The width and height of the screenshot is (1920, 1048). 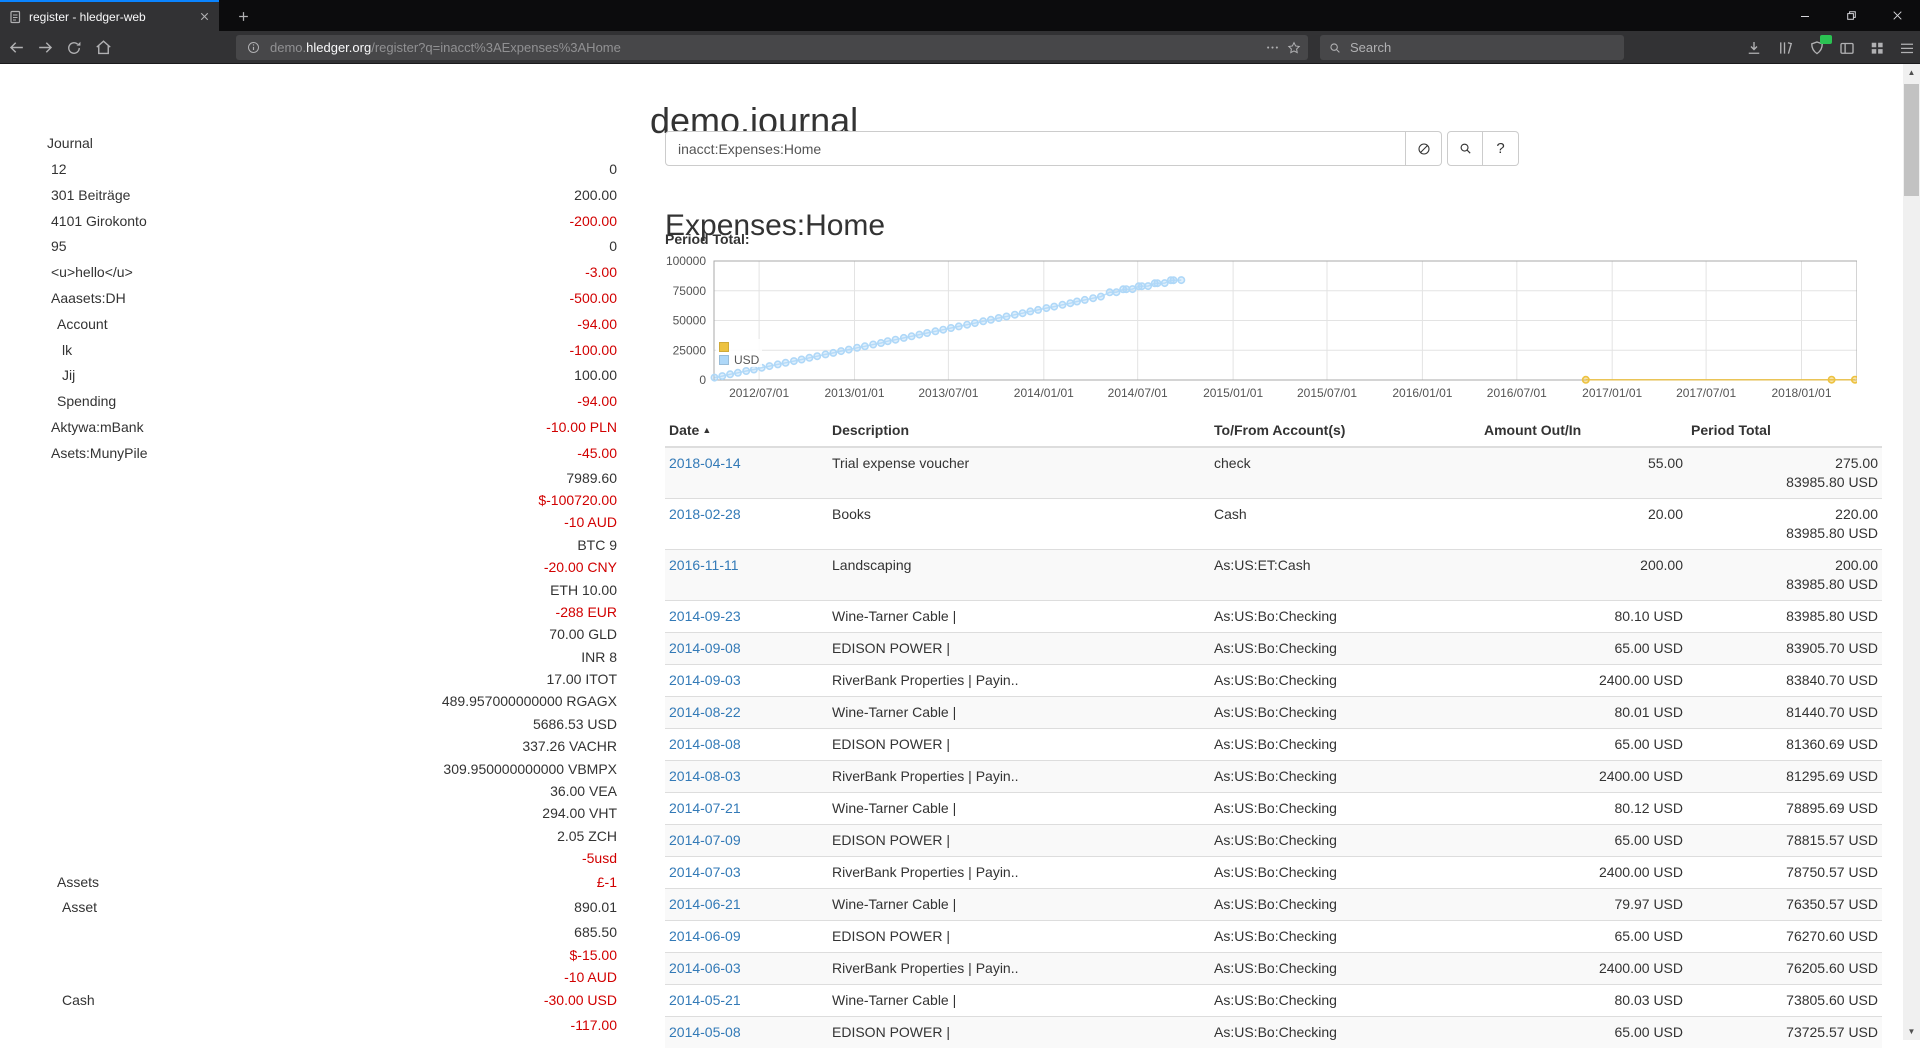 What do you see at coordinates (1035, 148) in the screenshot?
I see `query-input` at bounding box center [1035, 148].